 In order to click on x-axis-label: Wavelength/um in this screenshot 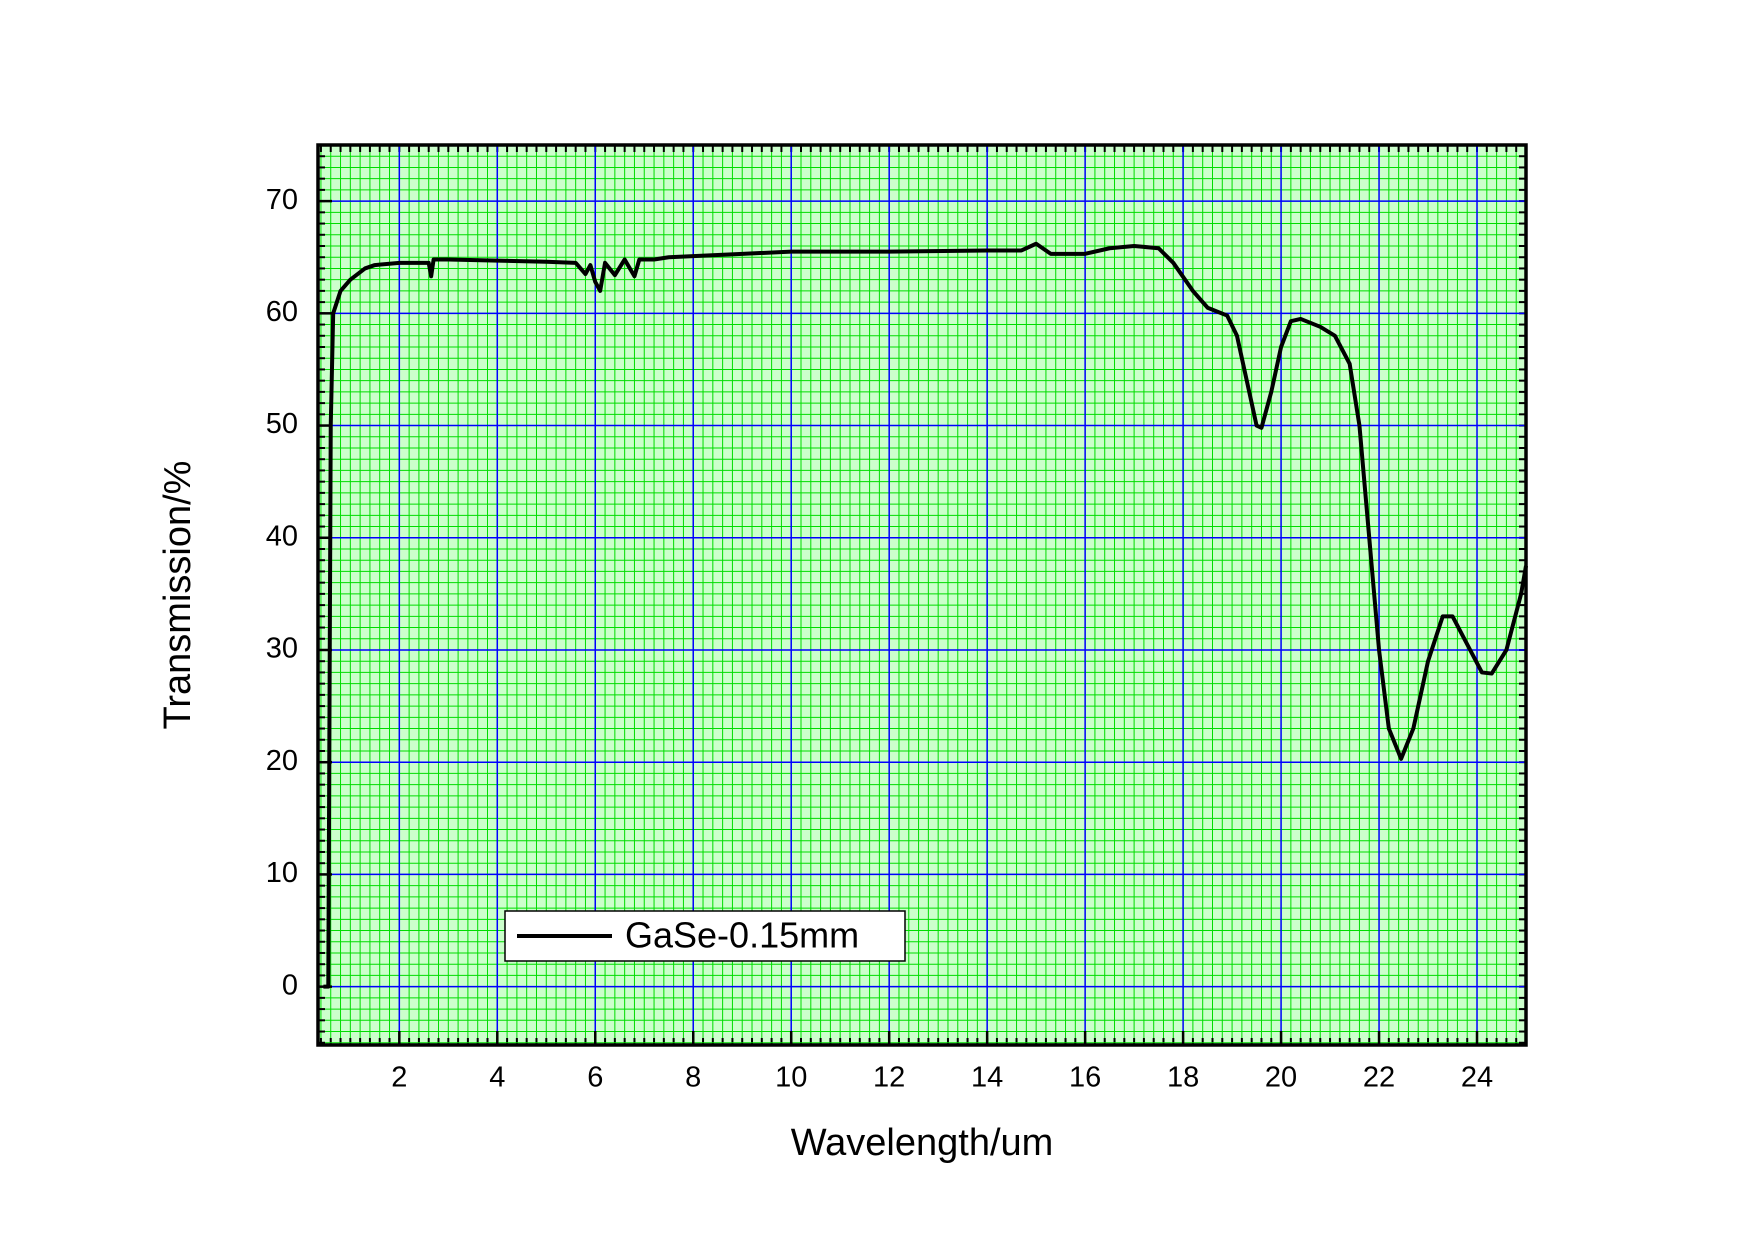, I will do `click(922, 1143)`.